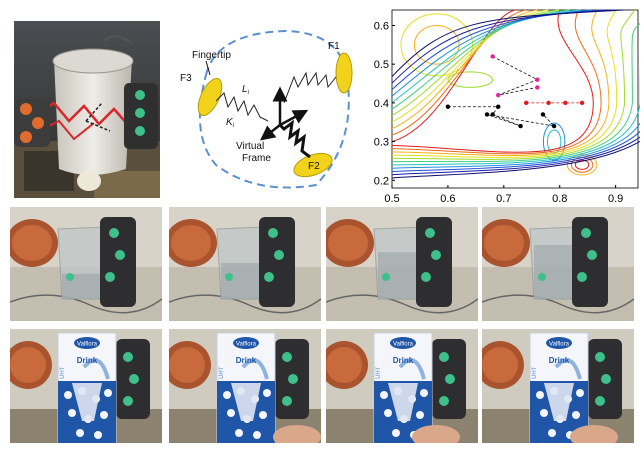  Describe the element at coordinates (210, 97) in the screenshot. I see `fingertip-f3` at that location.